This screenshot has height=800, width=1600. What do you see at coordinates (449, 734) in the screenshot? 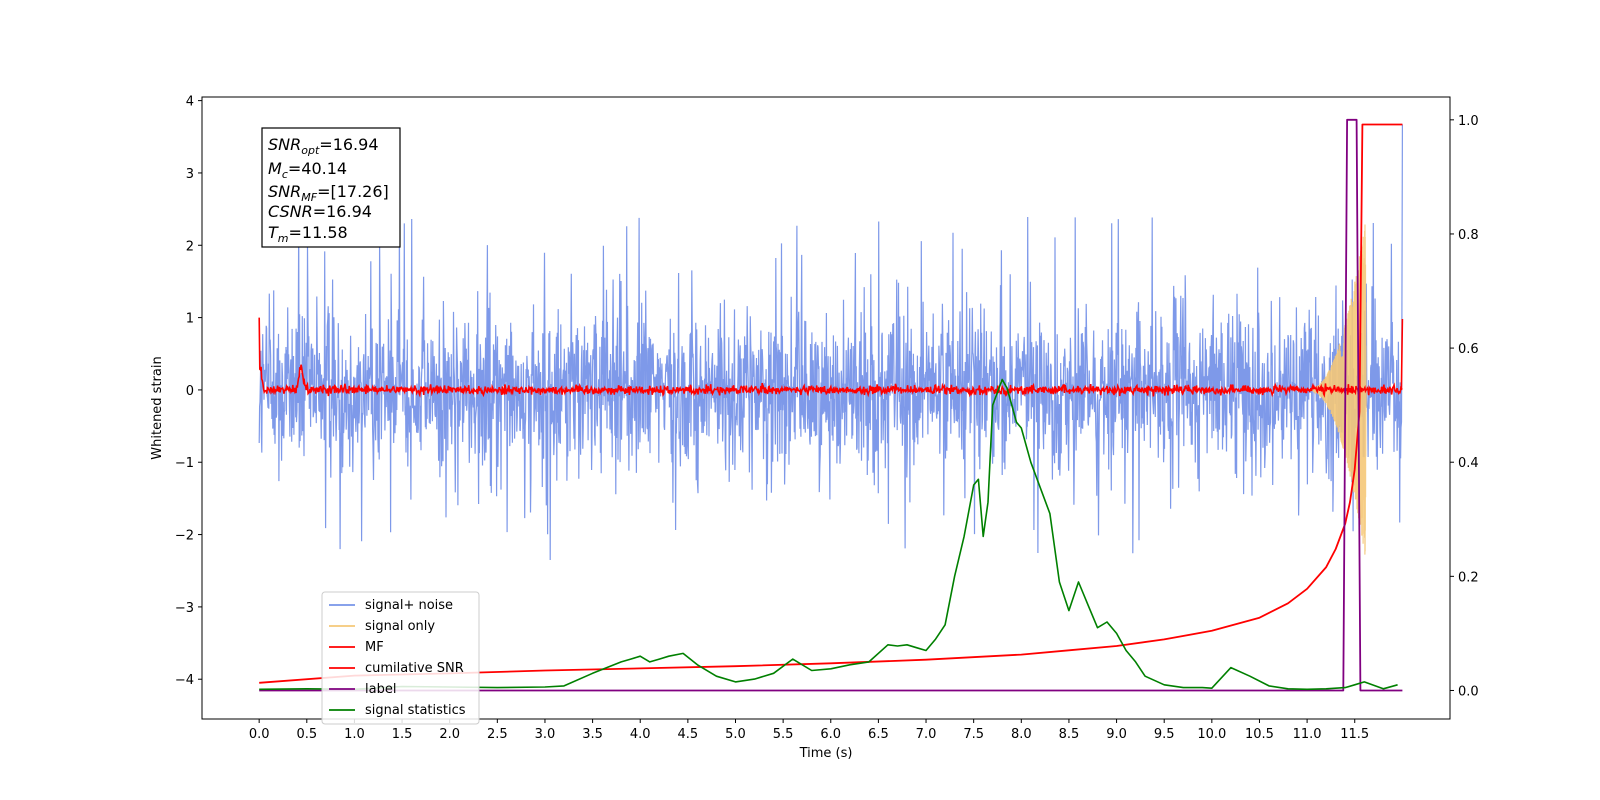
I see `x-tick-label: 2.0` at bounding box center [449, 734].